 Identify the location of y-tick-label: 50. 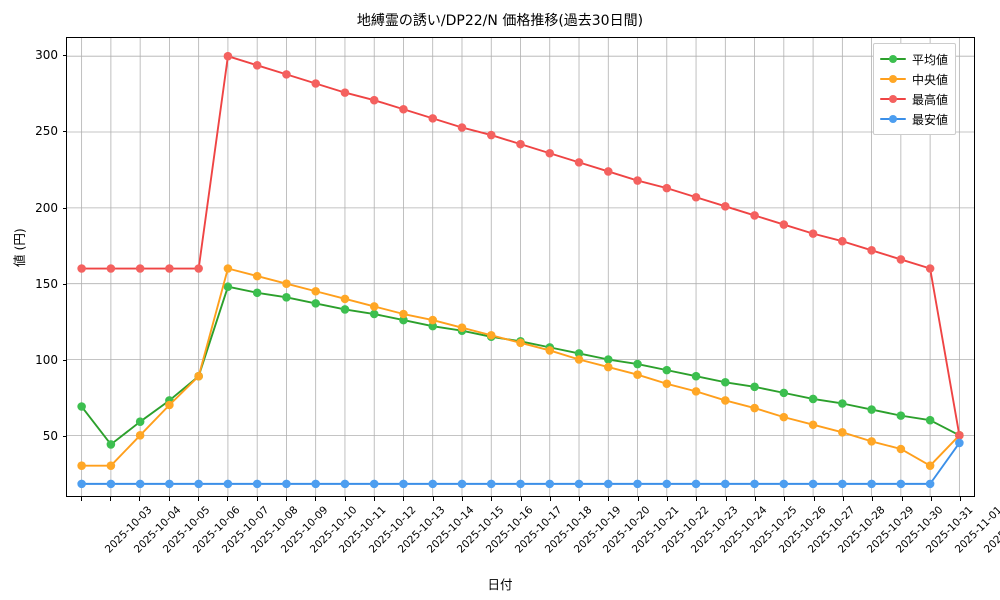
(50, 436).